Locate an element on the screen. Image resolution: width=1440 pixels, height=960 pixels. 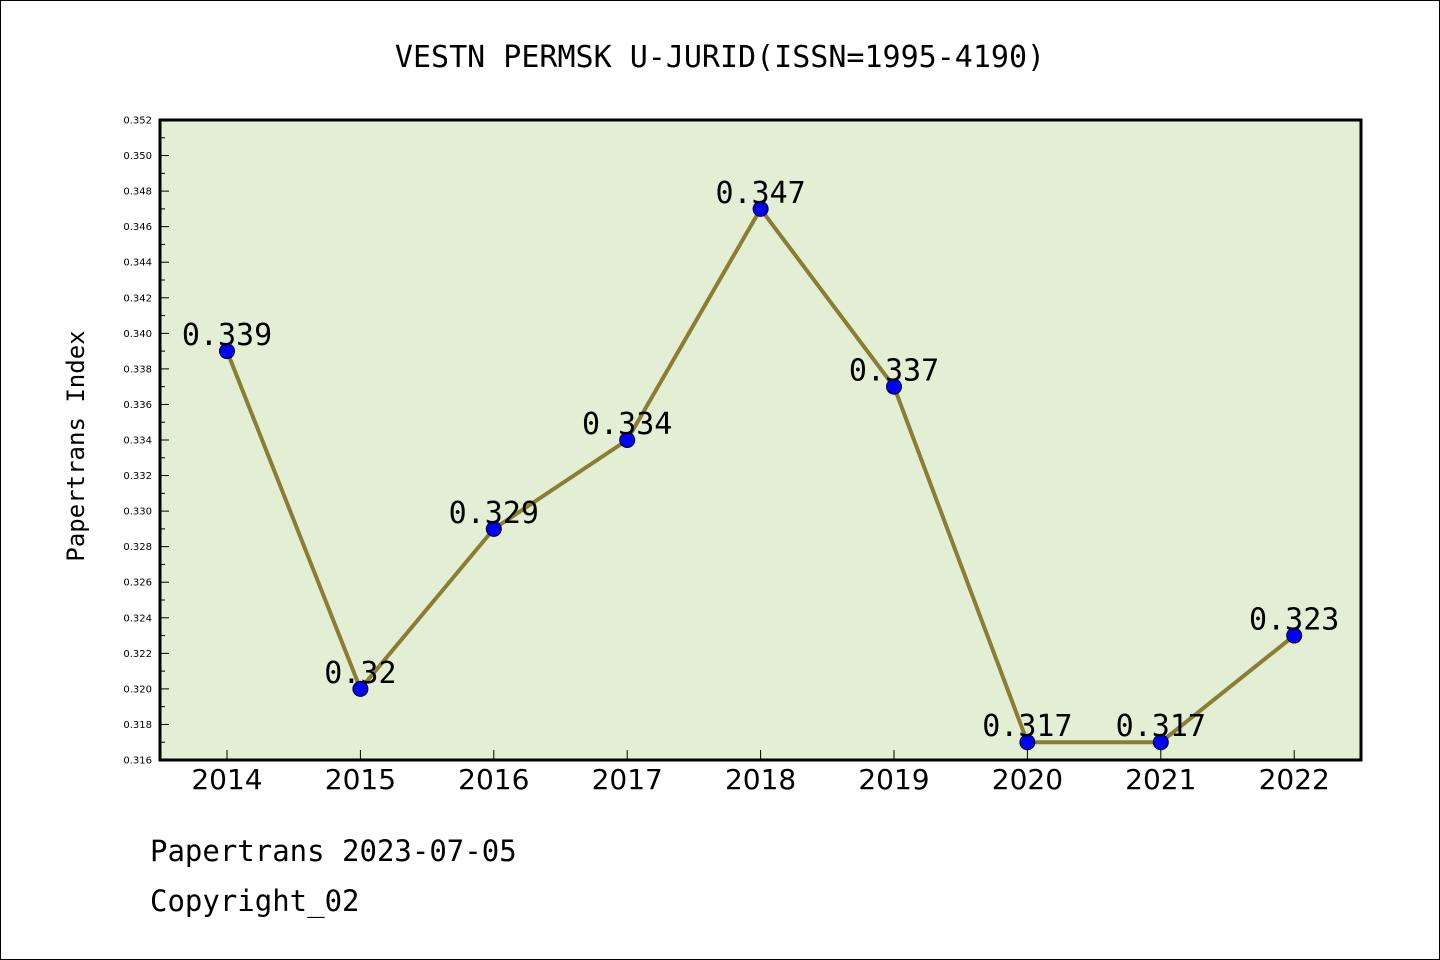
y-tick-label: 0.348 is located at coordinates (137, 192).